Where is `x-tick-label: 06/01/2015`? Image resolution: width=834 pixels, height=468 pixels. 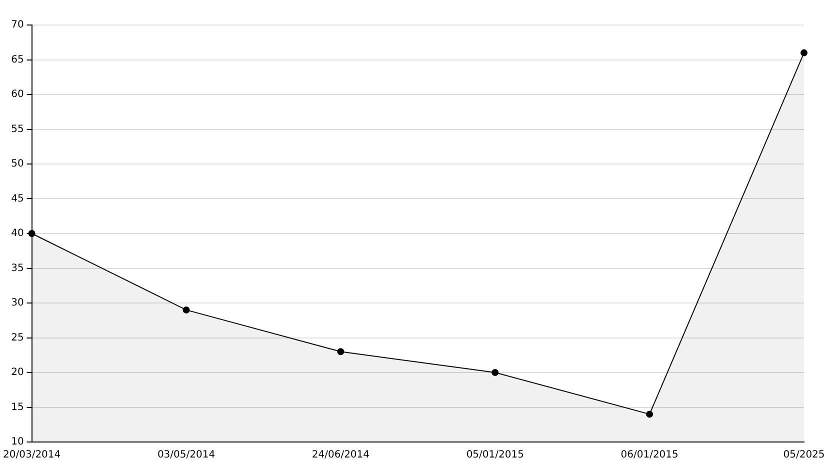 x-tick-label: 06/01/2015 is located at coordinates (649, 455).